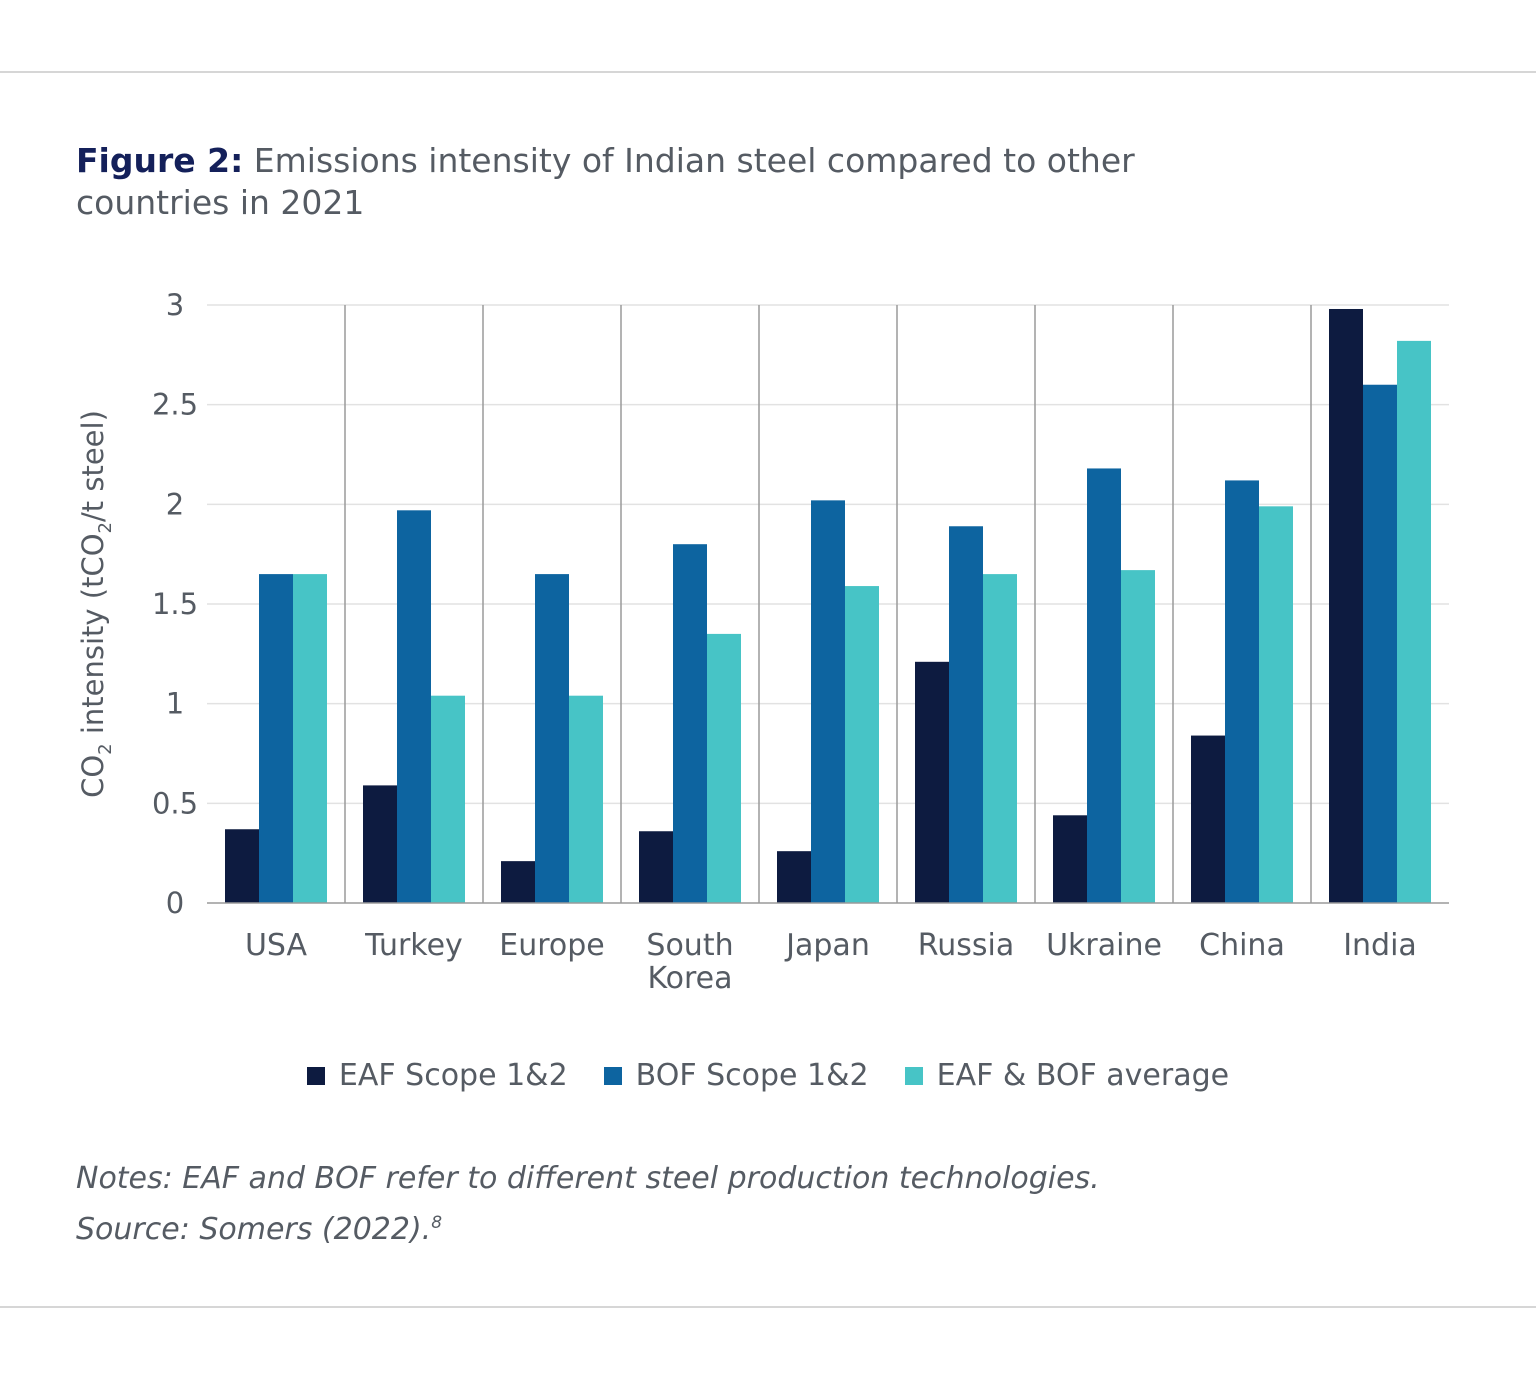 Image resolution: width=1536 pixels, height=1383 pixels. What do you see at coordinates (1083, 1075) in the screenshot?
I see `legend-label: EAF & BOF average` at bounding box center [1083, 1075].